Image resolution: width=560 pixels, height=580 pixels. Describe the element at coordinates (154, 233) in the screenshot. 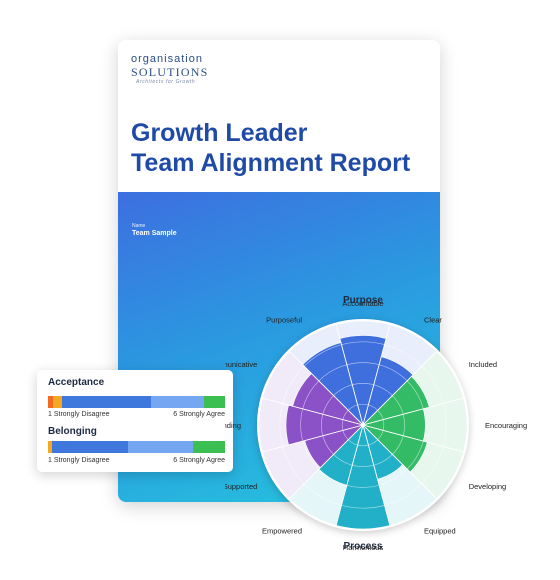

I see `name-value: Team Sample` at that location.